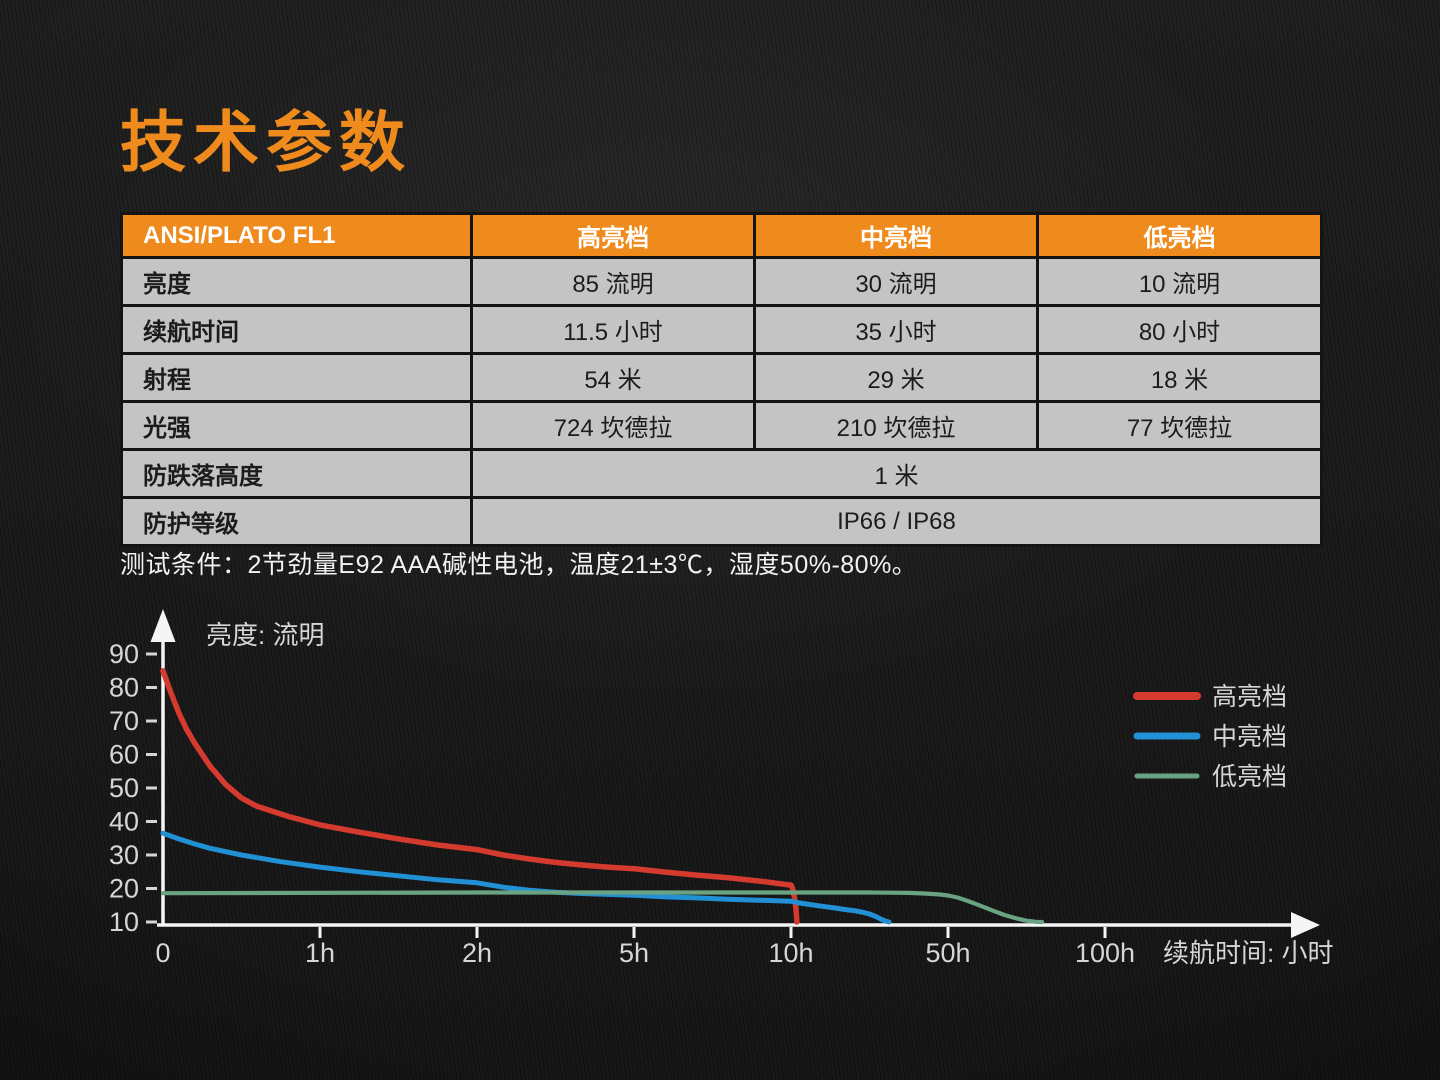  I want to click on series-line-low, so click(602, 907).